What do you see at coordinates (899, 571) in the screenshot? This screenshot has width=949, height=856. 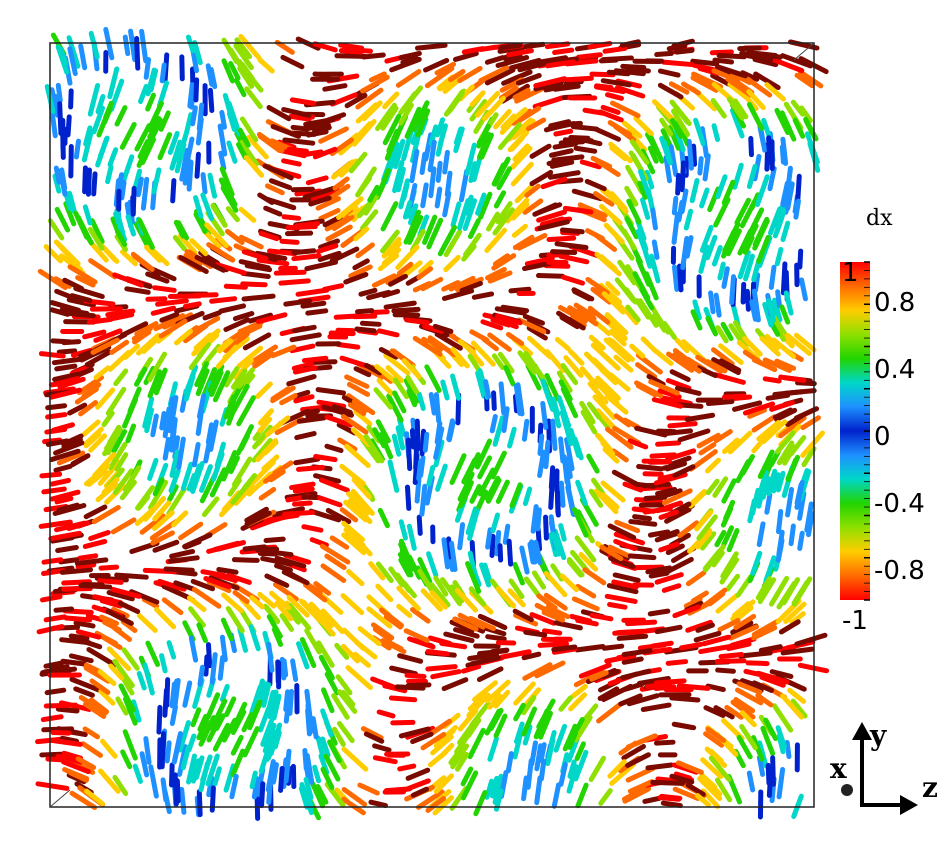 I see `colorbar-label-neg-0-8: -0.8` at bounding box center [899, 571].